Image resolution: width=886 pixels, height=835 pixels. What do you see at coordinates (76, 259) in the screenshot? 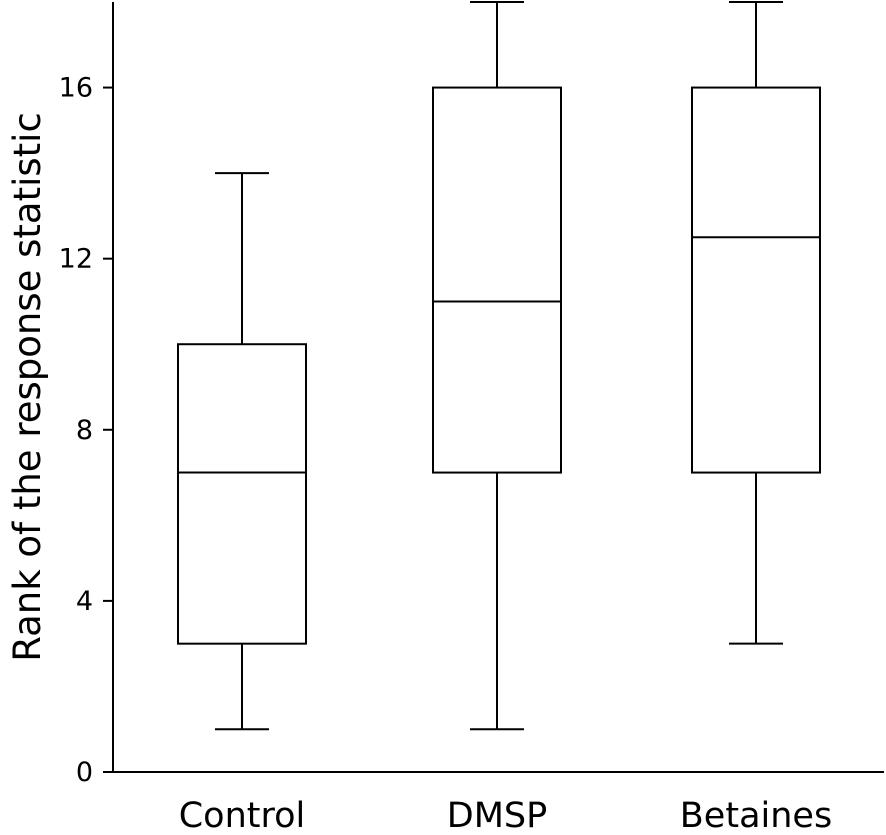
I see `y-tick-label: 12` at bounding box center [76, 259].